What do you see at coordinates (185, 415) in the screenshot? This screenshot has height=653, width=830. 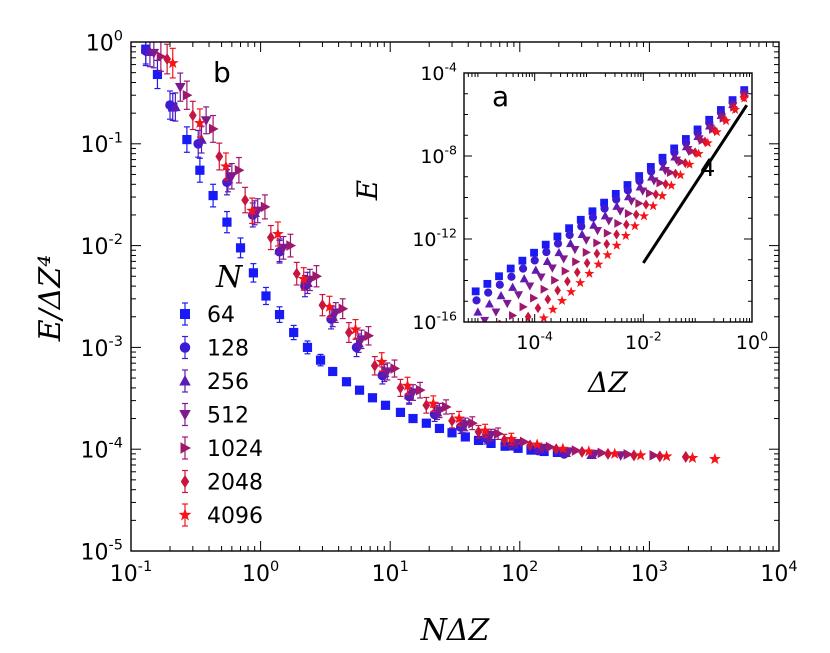 I see `legend-marker-N512` at bounding box center [185, 415].